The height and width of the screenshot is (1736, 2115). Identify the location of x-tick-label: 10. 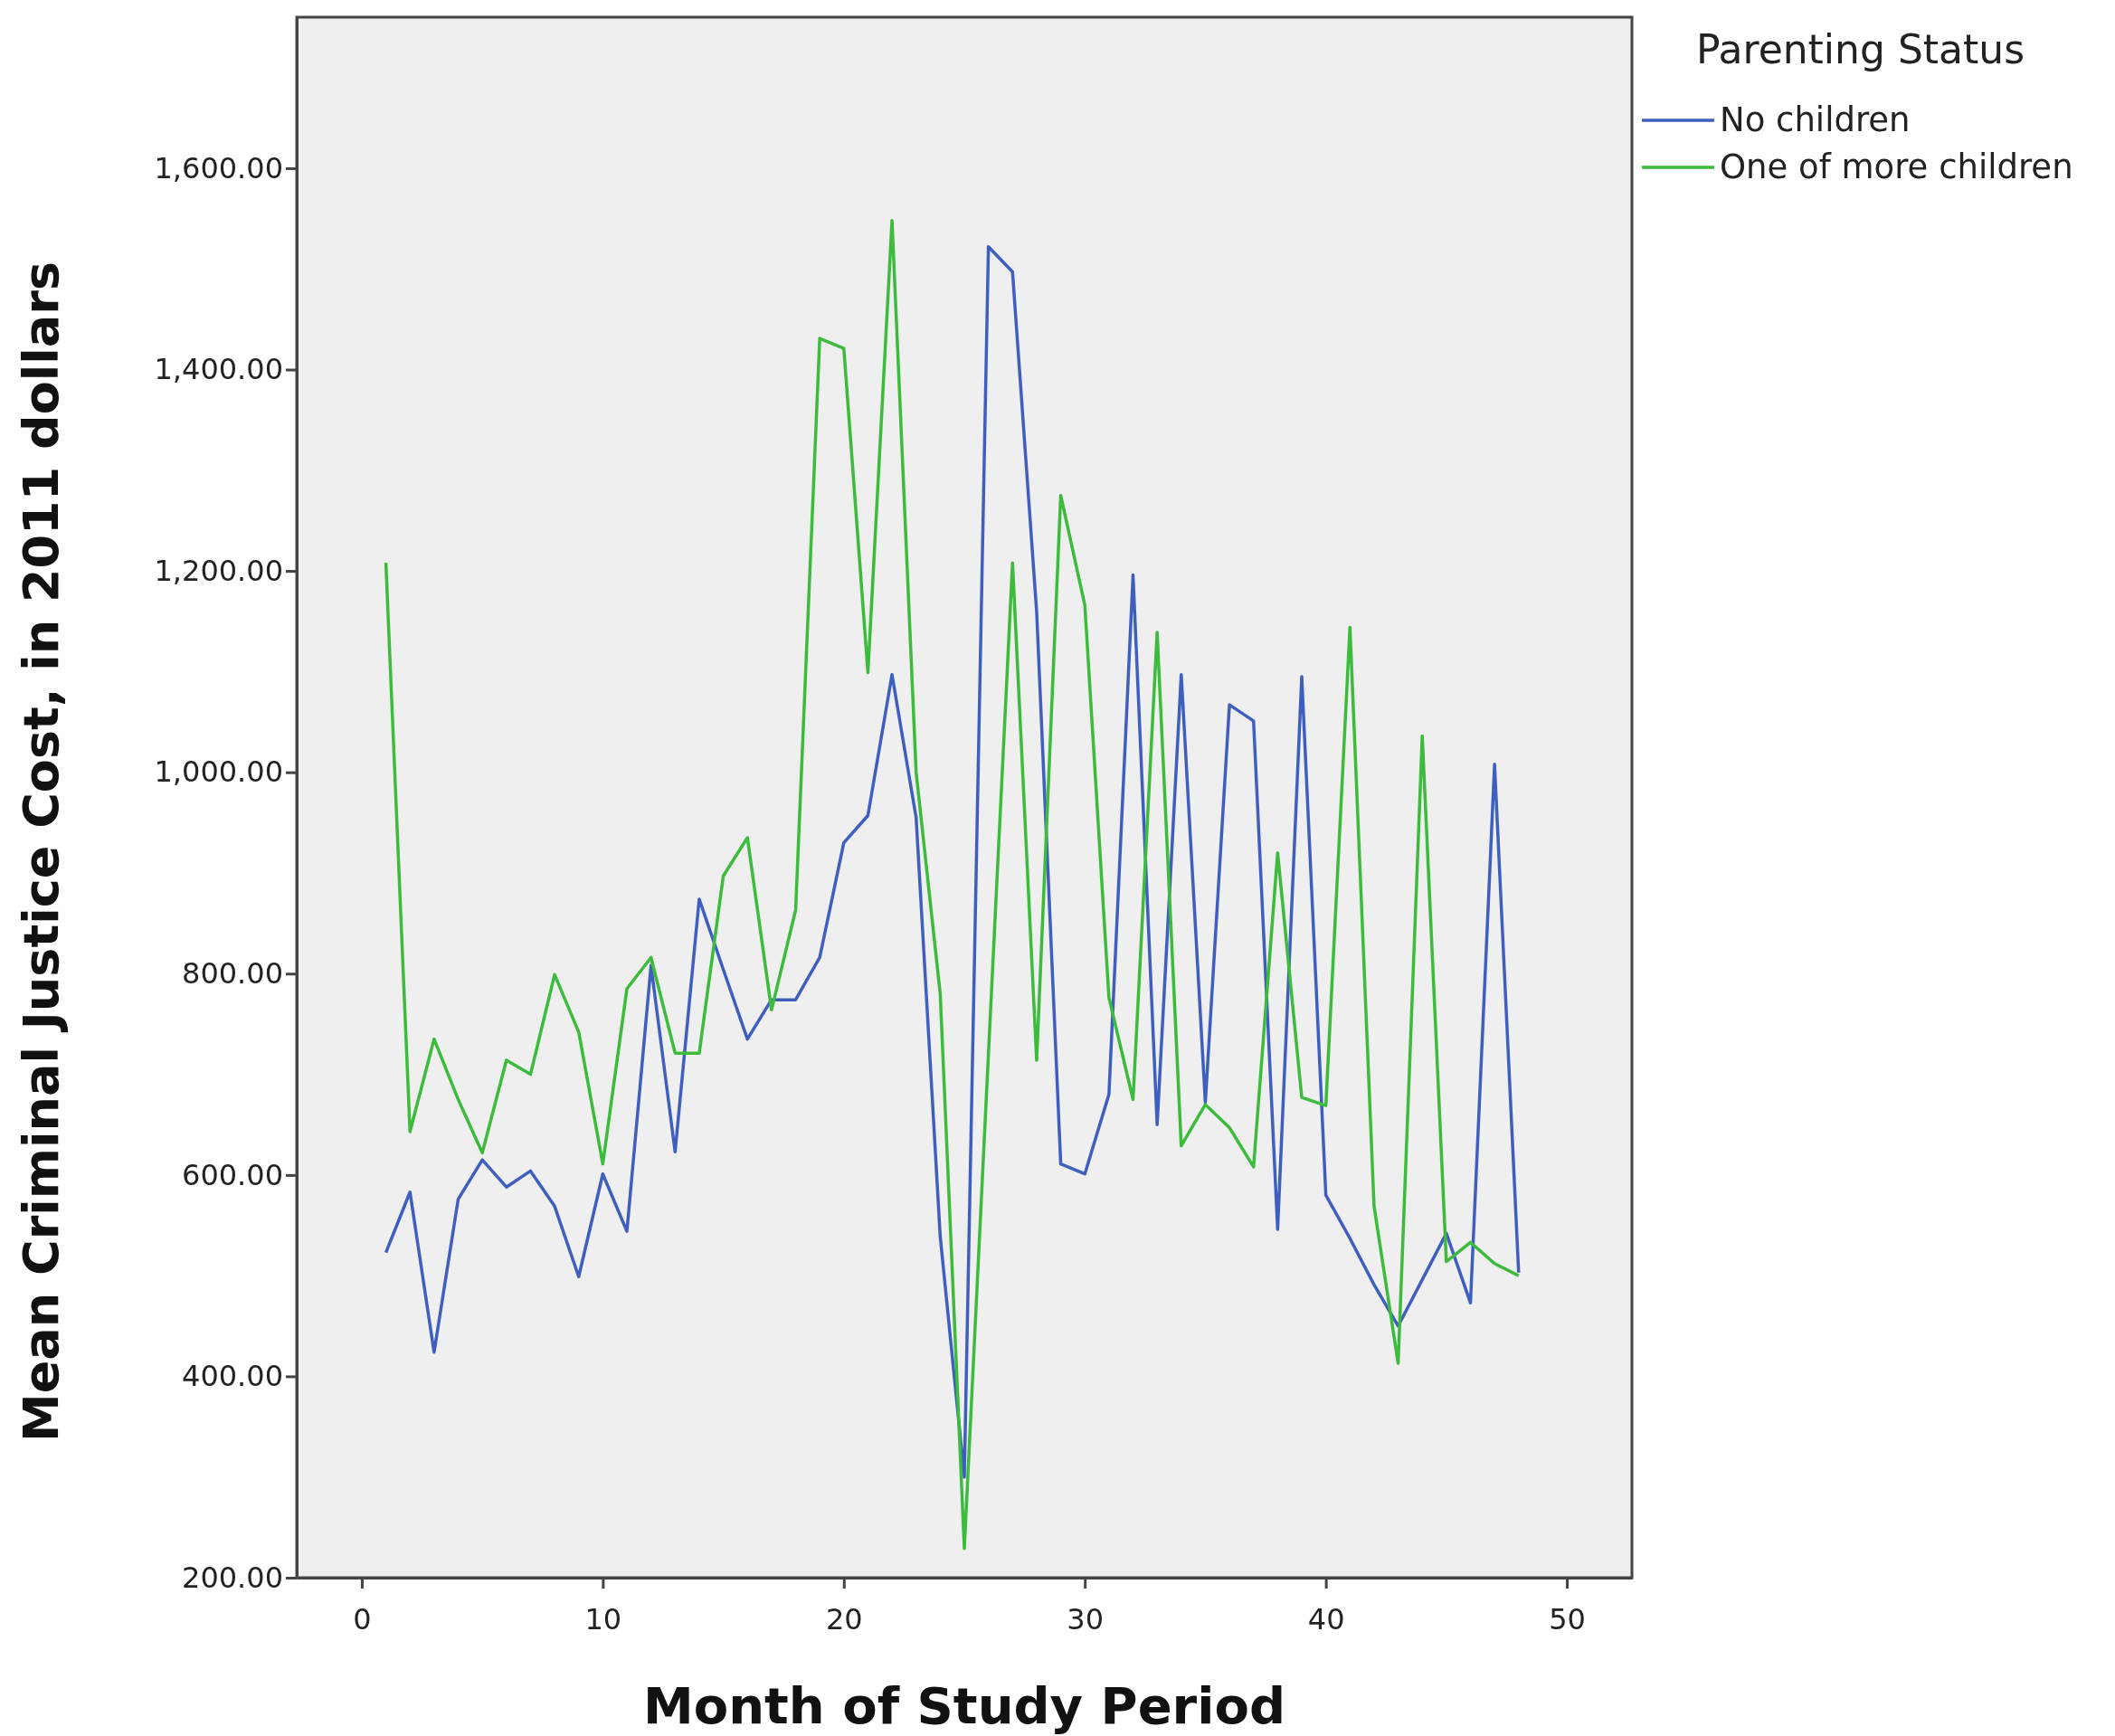
(603, 1618).